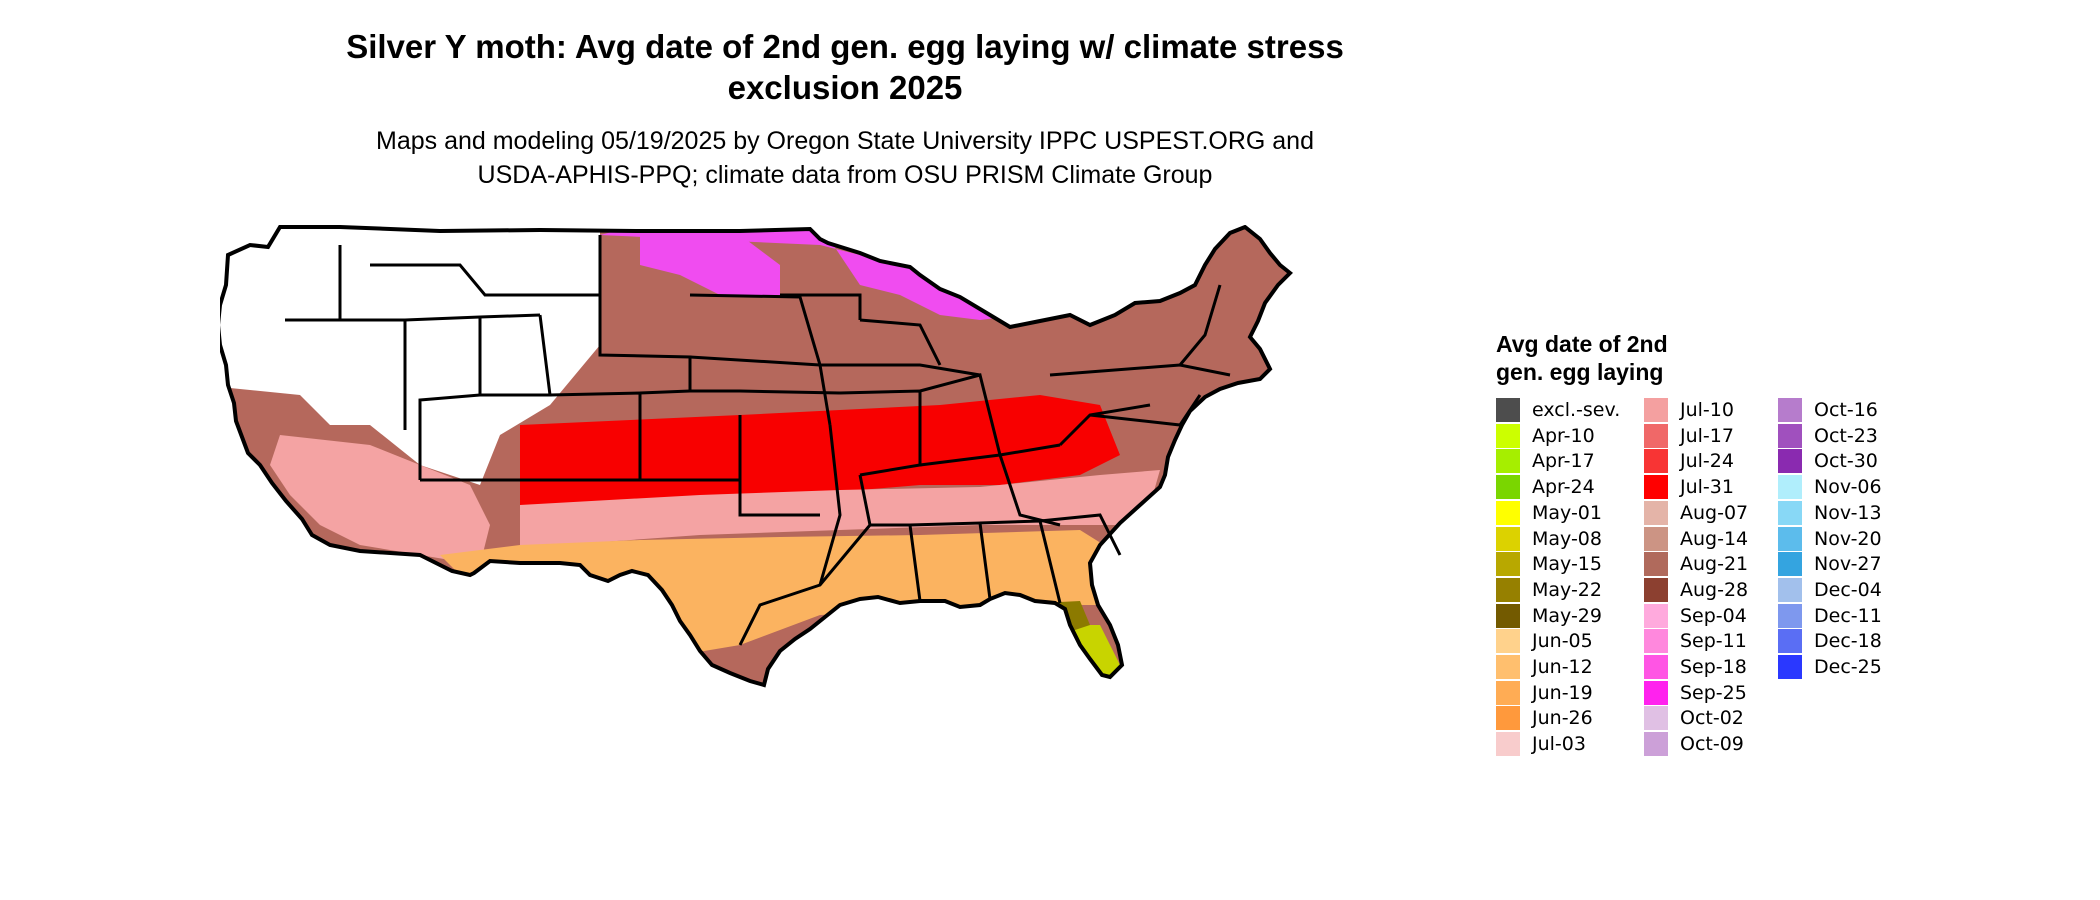 Image resolution: width=2100 pixels, height=900 pixels. What do you see at coordinates (1848, 564) in the screenshot?
I see `legend-label: Nov-27` at bounding box center [1848, 564].